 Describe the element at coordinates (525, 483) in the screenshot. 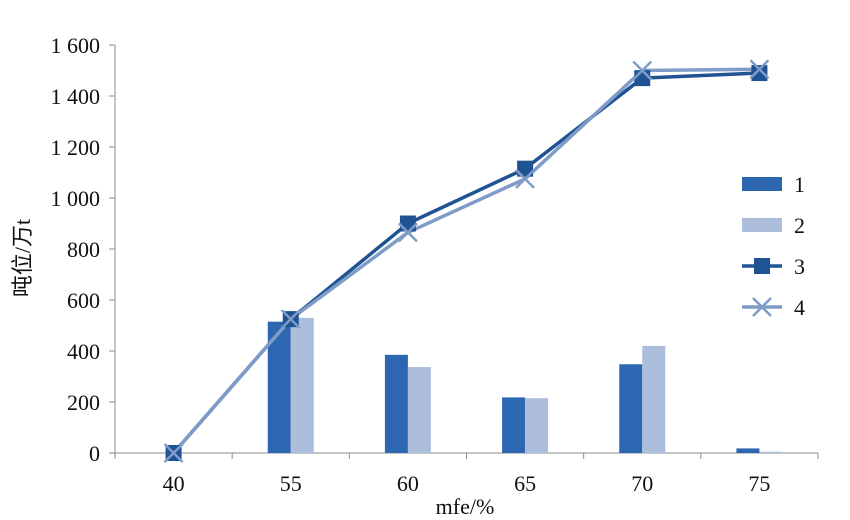

I see `x-tick-label: 65` at that location.